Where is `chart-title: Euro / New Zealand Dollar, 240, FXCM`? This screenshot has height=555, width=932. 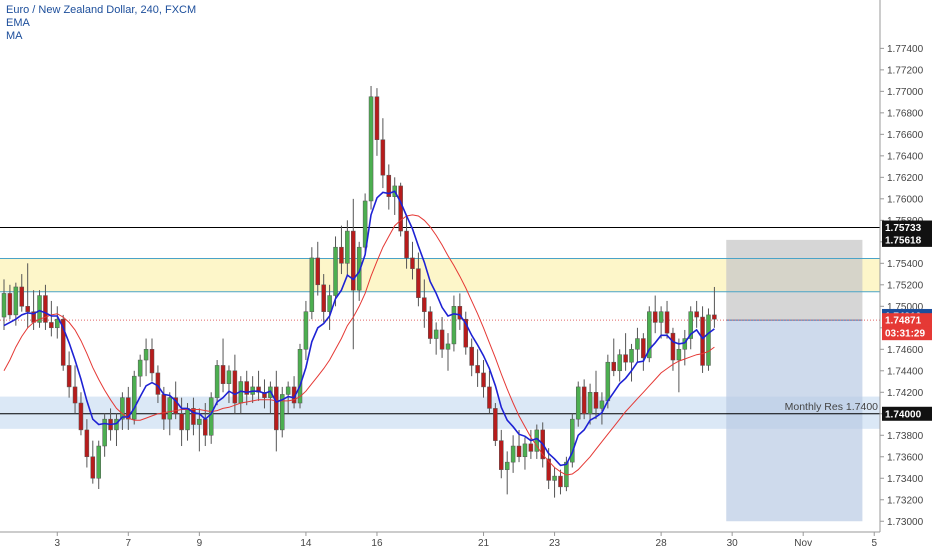 chart-title: Euro / New Zealand Dollar, 240, FXCM is located at coordinates (101, 10).